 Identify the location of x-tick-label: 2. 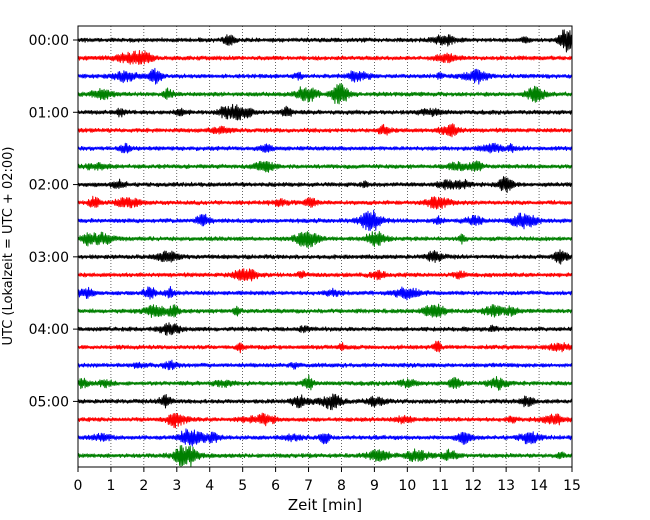
(143, 486).